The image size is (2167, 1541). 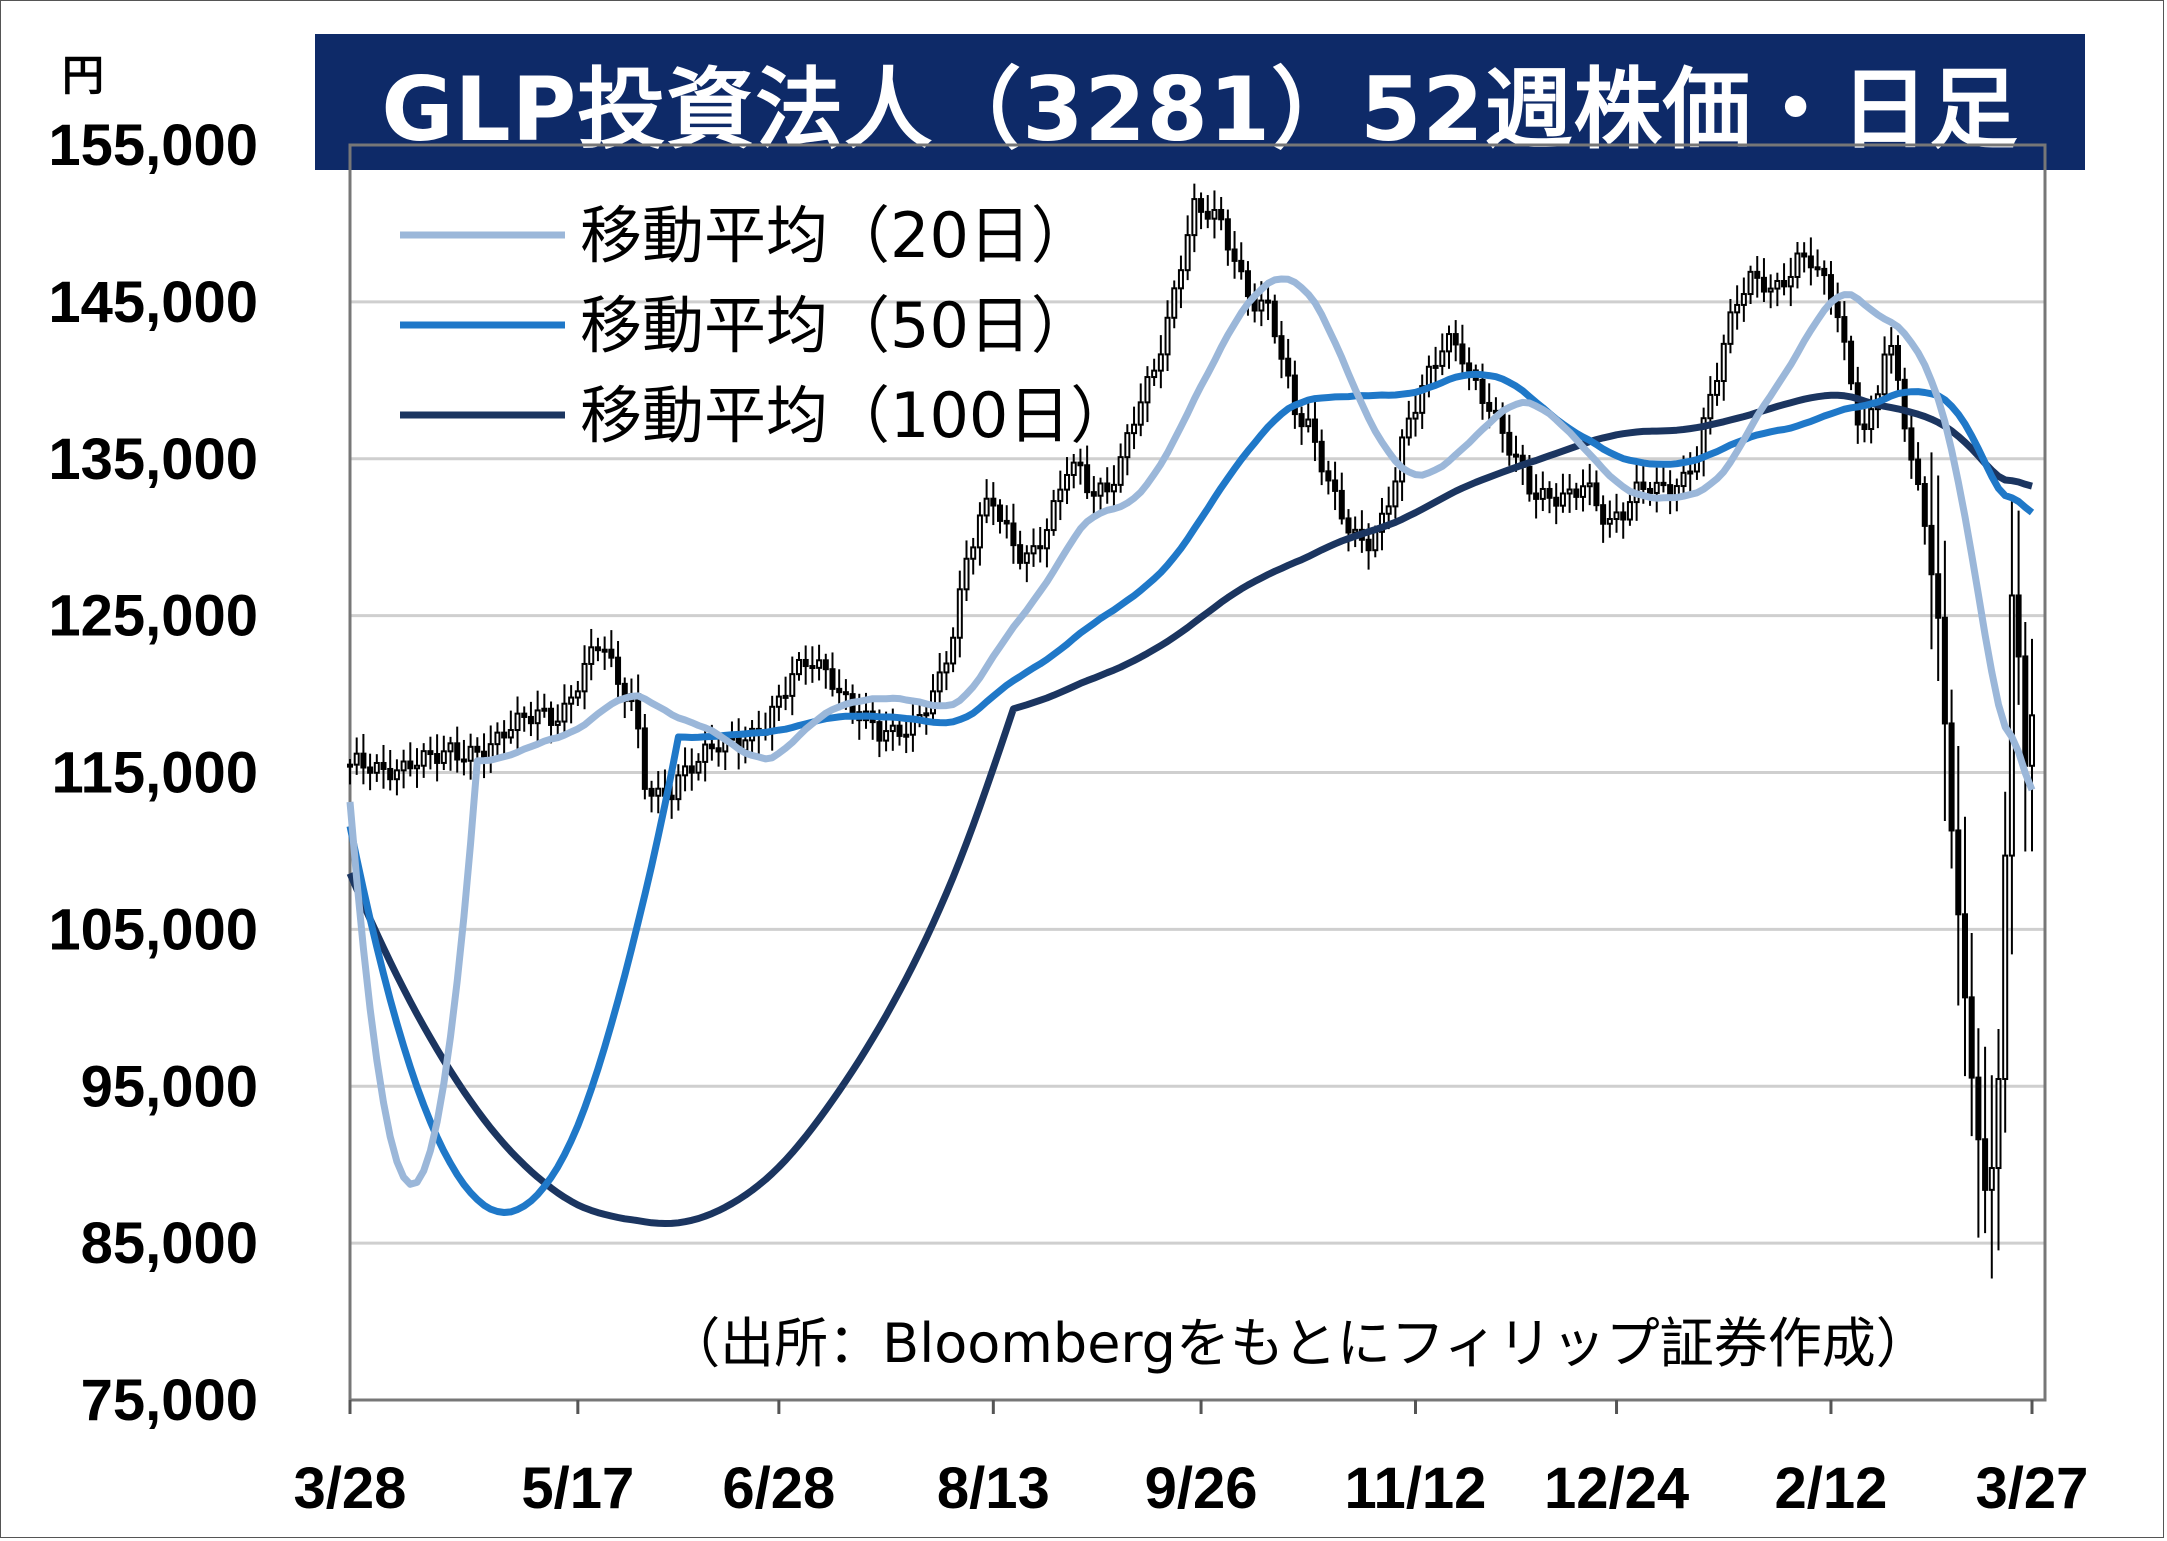 What do you see at coordinates (836, 235) in the screenshot?
I see `legend-label-ma20: 移動平均（20日）` at bounding box center [836, 235].